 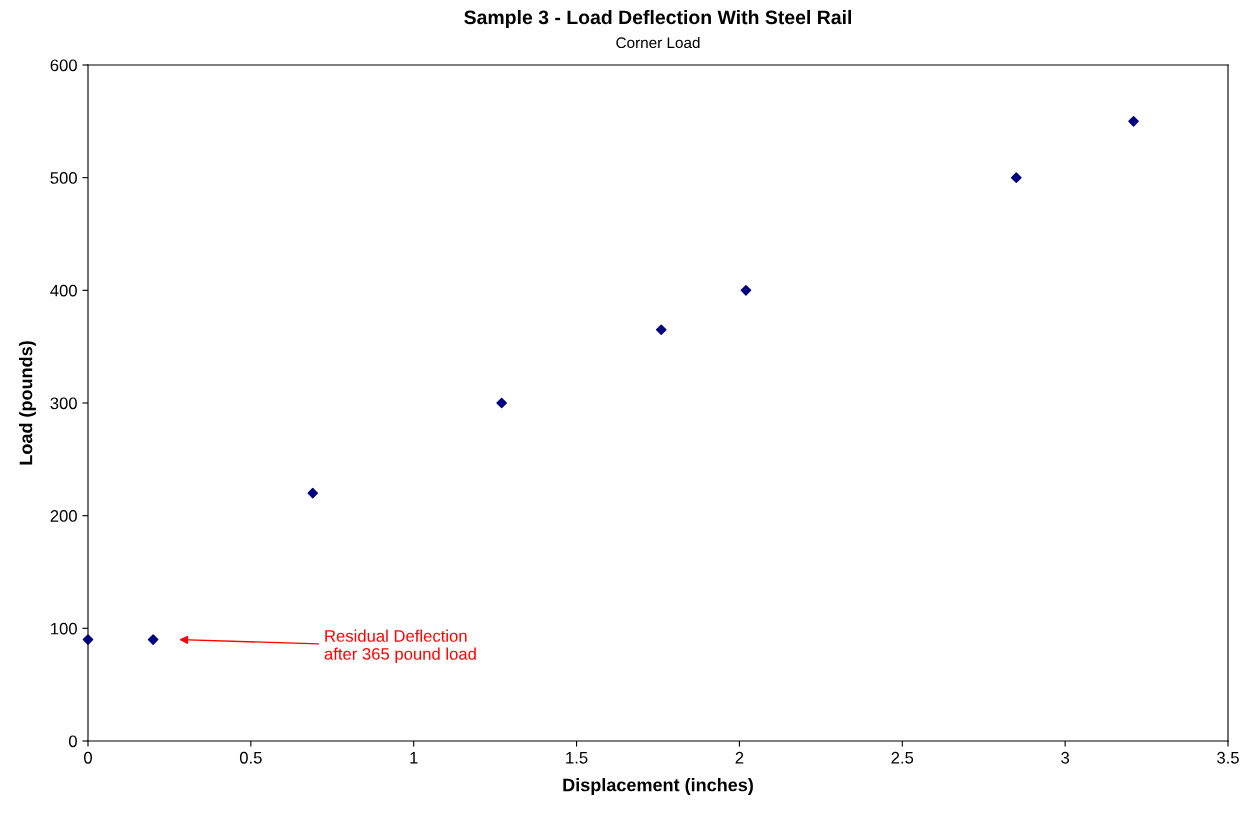 I want to click on x-axis-title: Displacement (inches), so click(x=658, y=786).